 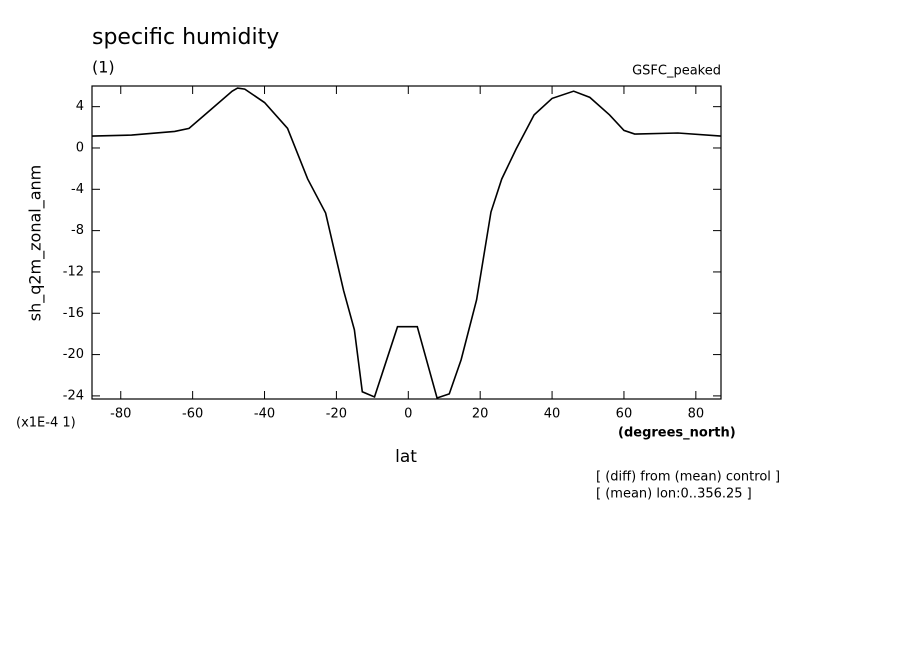 I want to click on y-tick-label: -8, so click(x=77, y=230).